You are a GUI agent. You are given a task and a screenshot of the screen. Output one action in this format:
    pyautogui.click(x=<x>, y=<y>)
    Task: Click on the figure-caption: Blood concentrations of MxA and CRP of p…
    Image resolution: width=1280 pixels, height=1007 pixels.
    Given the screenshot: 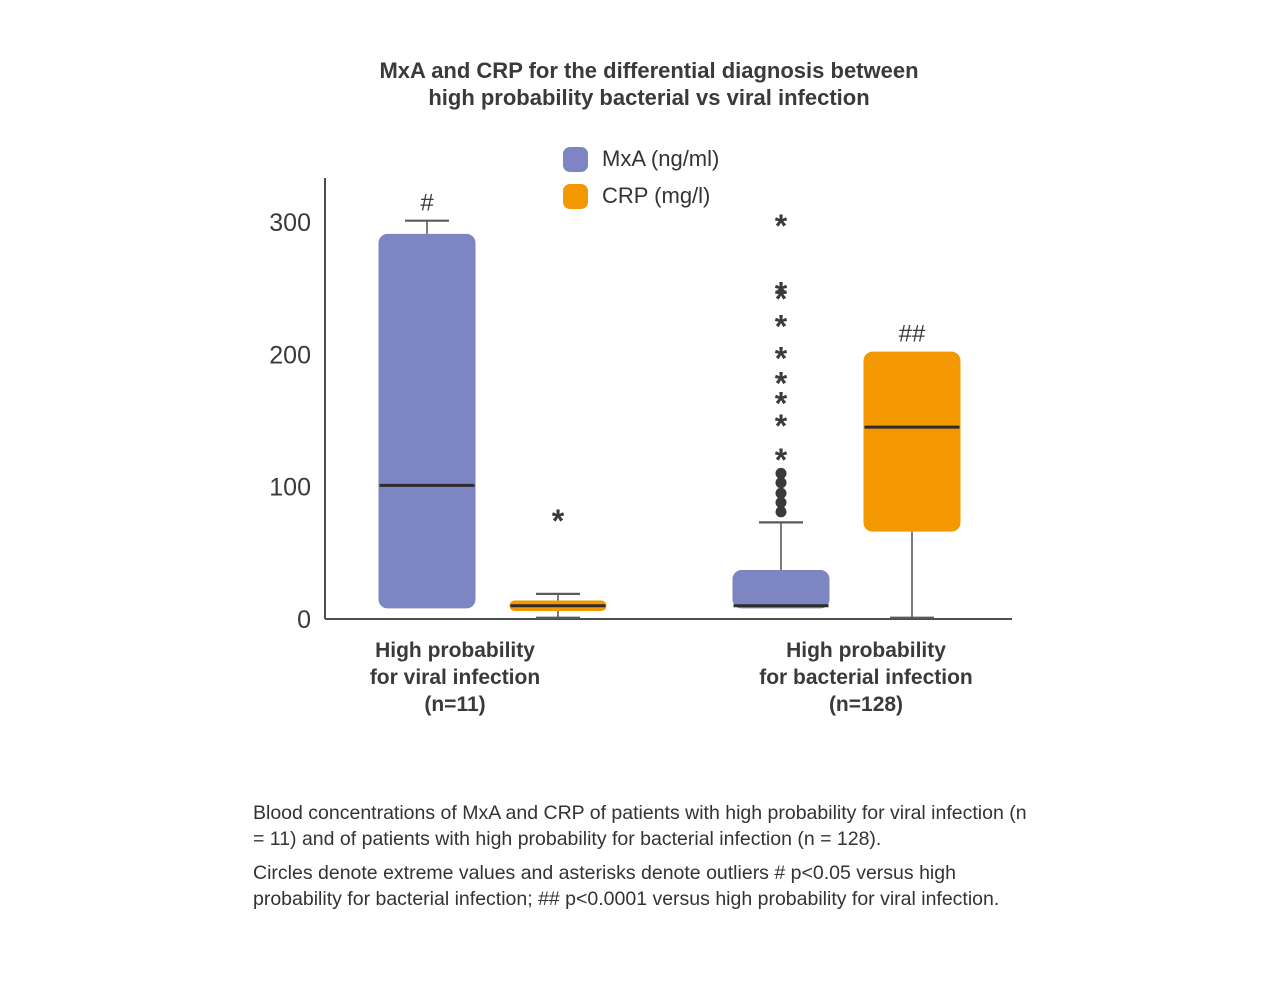 What is the action you would take?
    pyautogui.click(x=642, y=861)
    